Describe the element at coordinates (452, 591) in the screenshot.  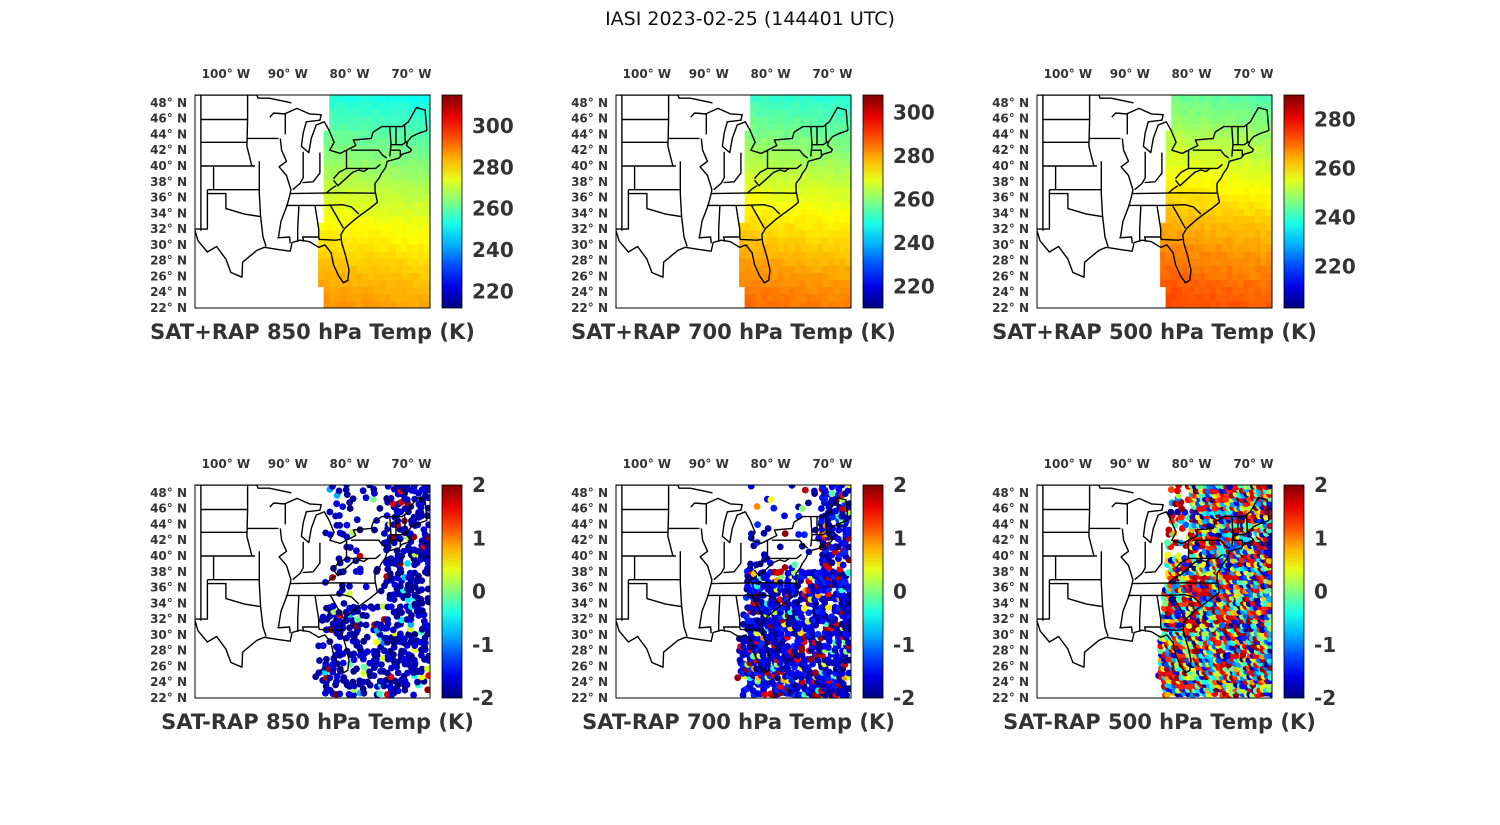
I see `colorbar` at that location.